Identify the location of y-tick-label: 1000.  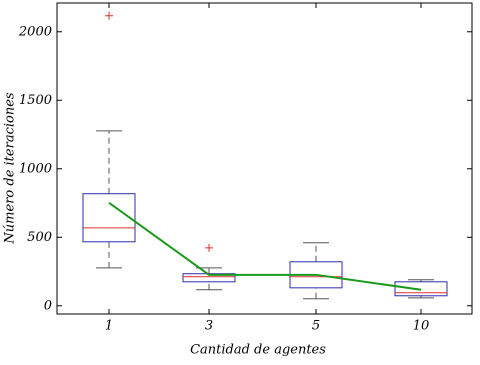
(35, 168).